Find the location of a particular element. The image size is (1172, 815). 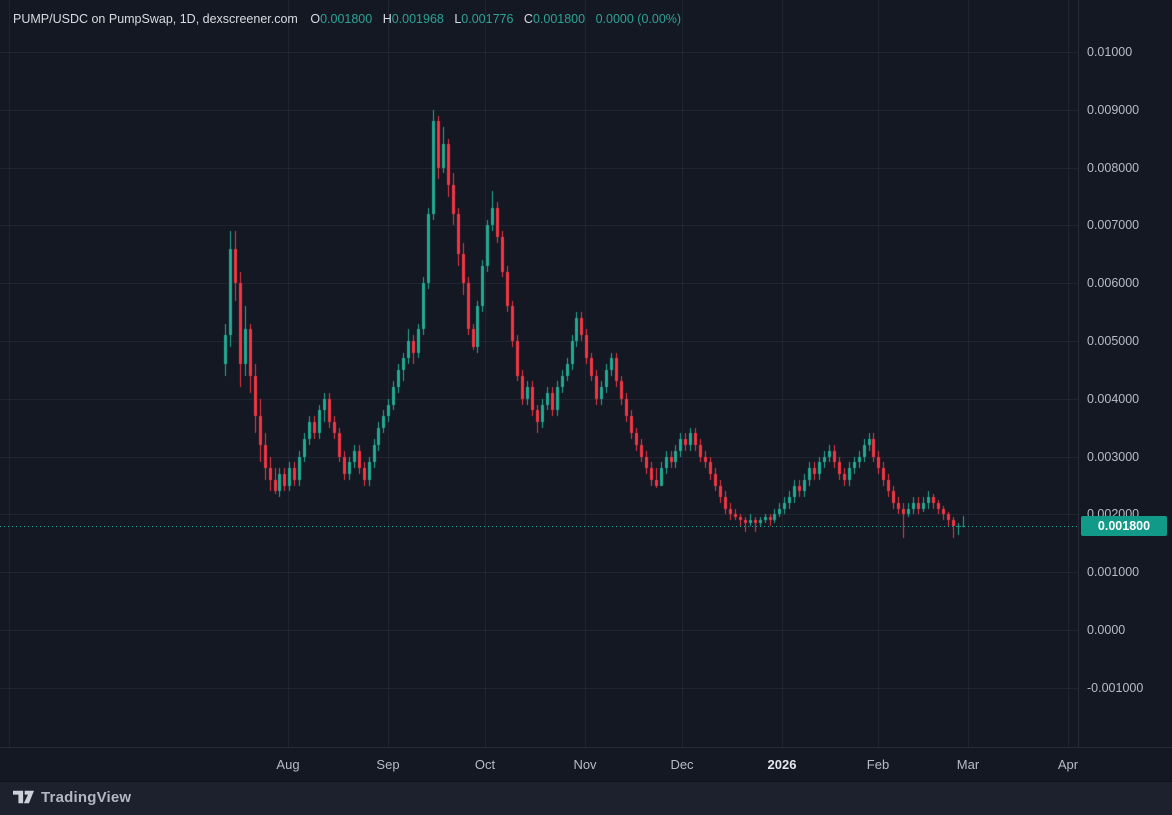

price-tick-label: 0.003000 is located at coordinates (1113, 457).